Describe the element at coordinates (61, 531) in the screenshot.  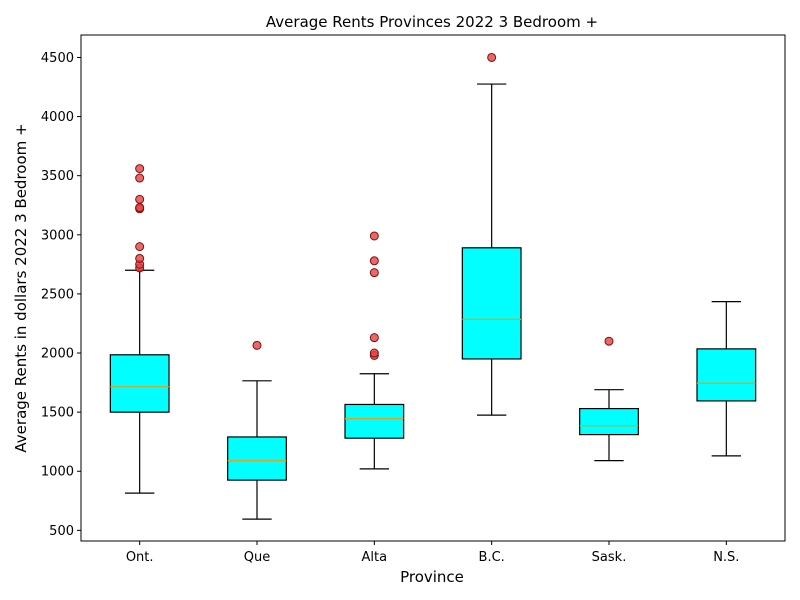
I see `y-tick-label: 500` at that location.